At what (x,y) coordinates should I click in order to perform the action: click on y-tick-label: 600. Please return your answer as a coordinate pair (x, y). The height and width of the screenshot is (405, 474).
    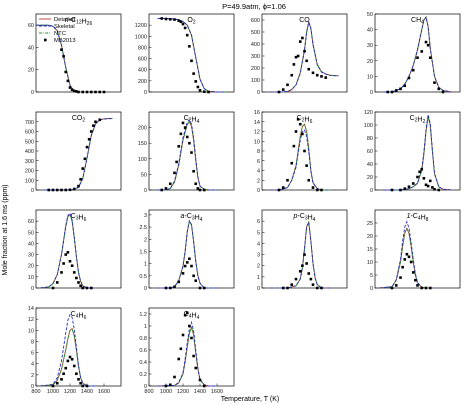
    Looking at the image, I should click on (29, 133).